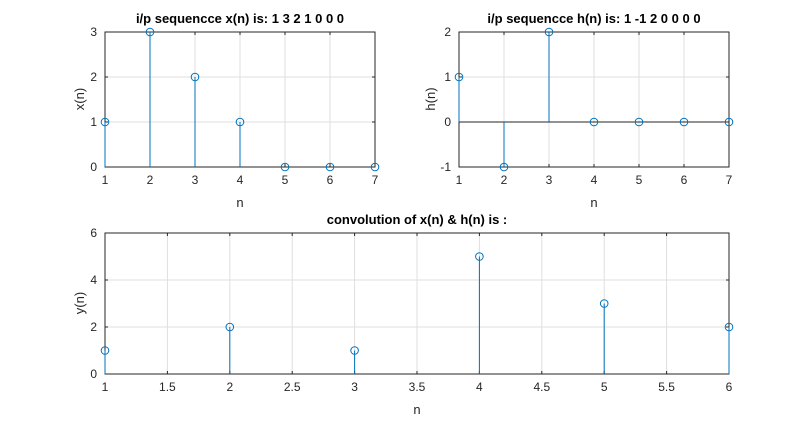 Image resolution: width=804 pixels, height=425 pixels. I want to click on y-tick-label: -1, so click(445, 167).